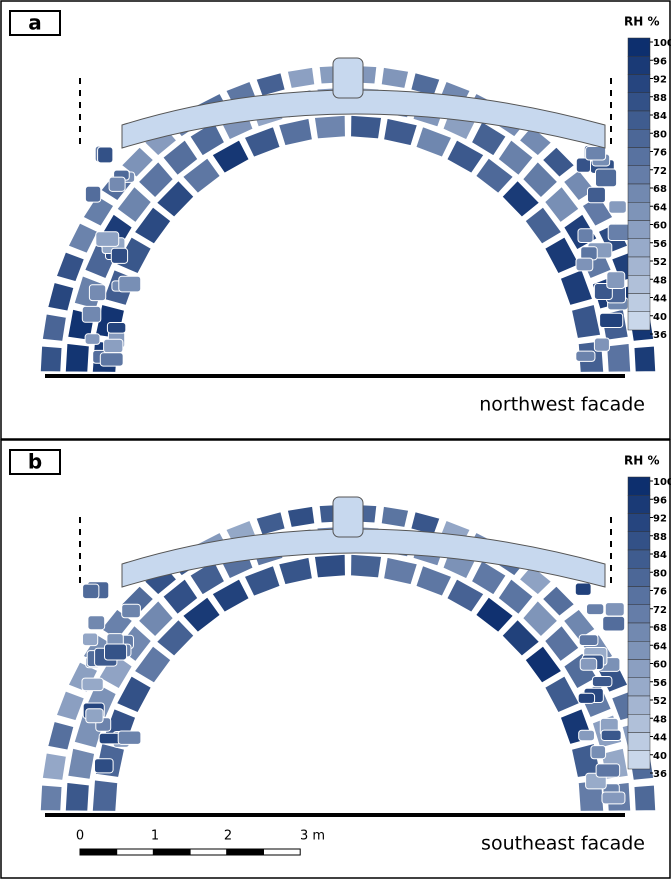 The height and width of the screenshot is (879, 671). I want to click on parapet-post, so click(348, 517).